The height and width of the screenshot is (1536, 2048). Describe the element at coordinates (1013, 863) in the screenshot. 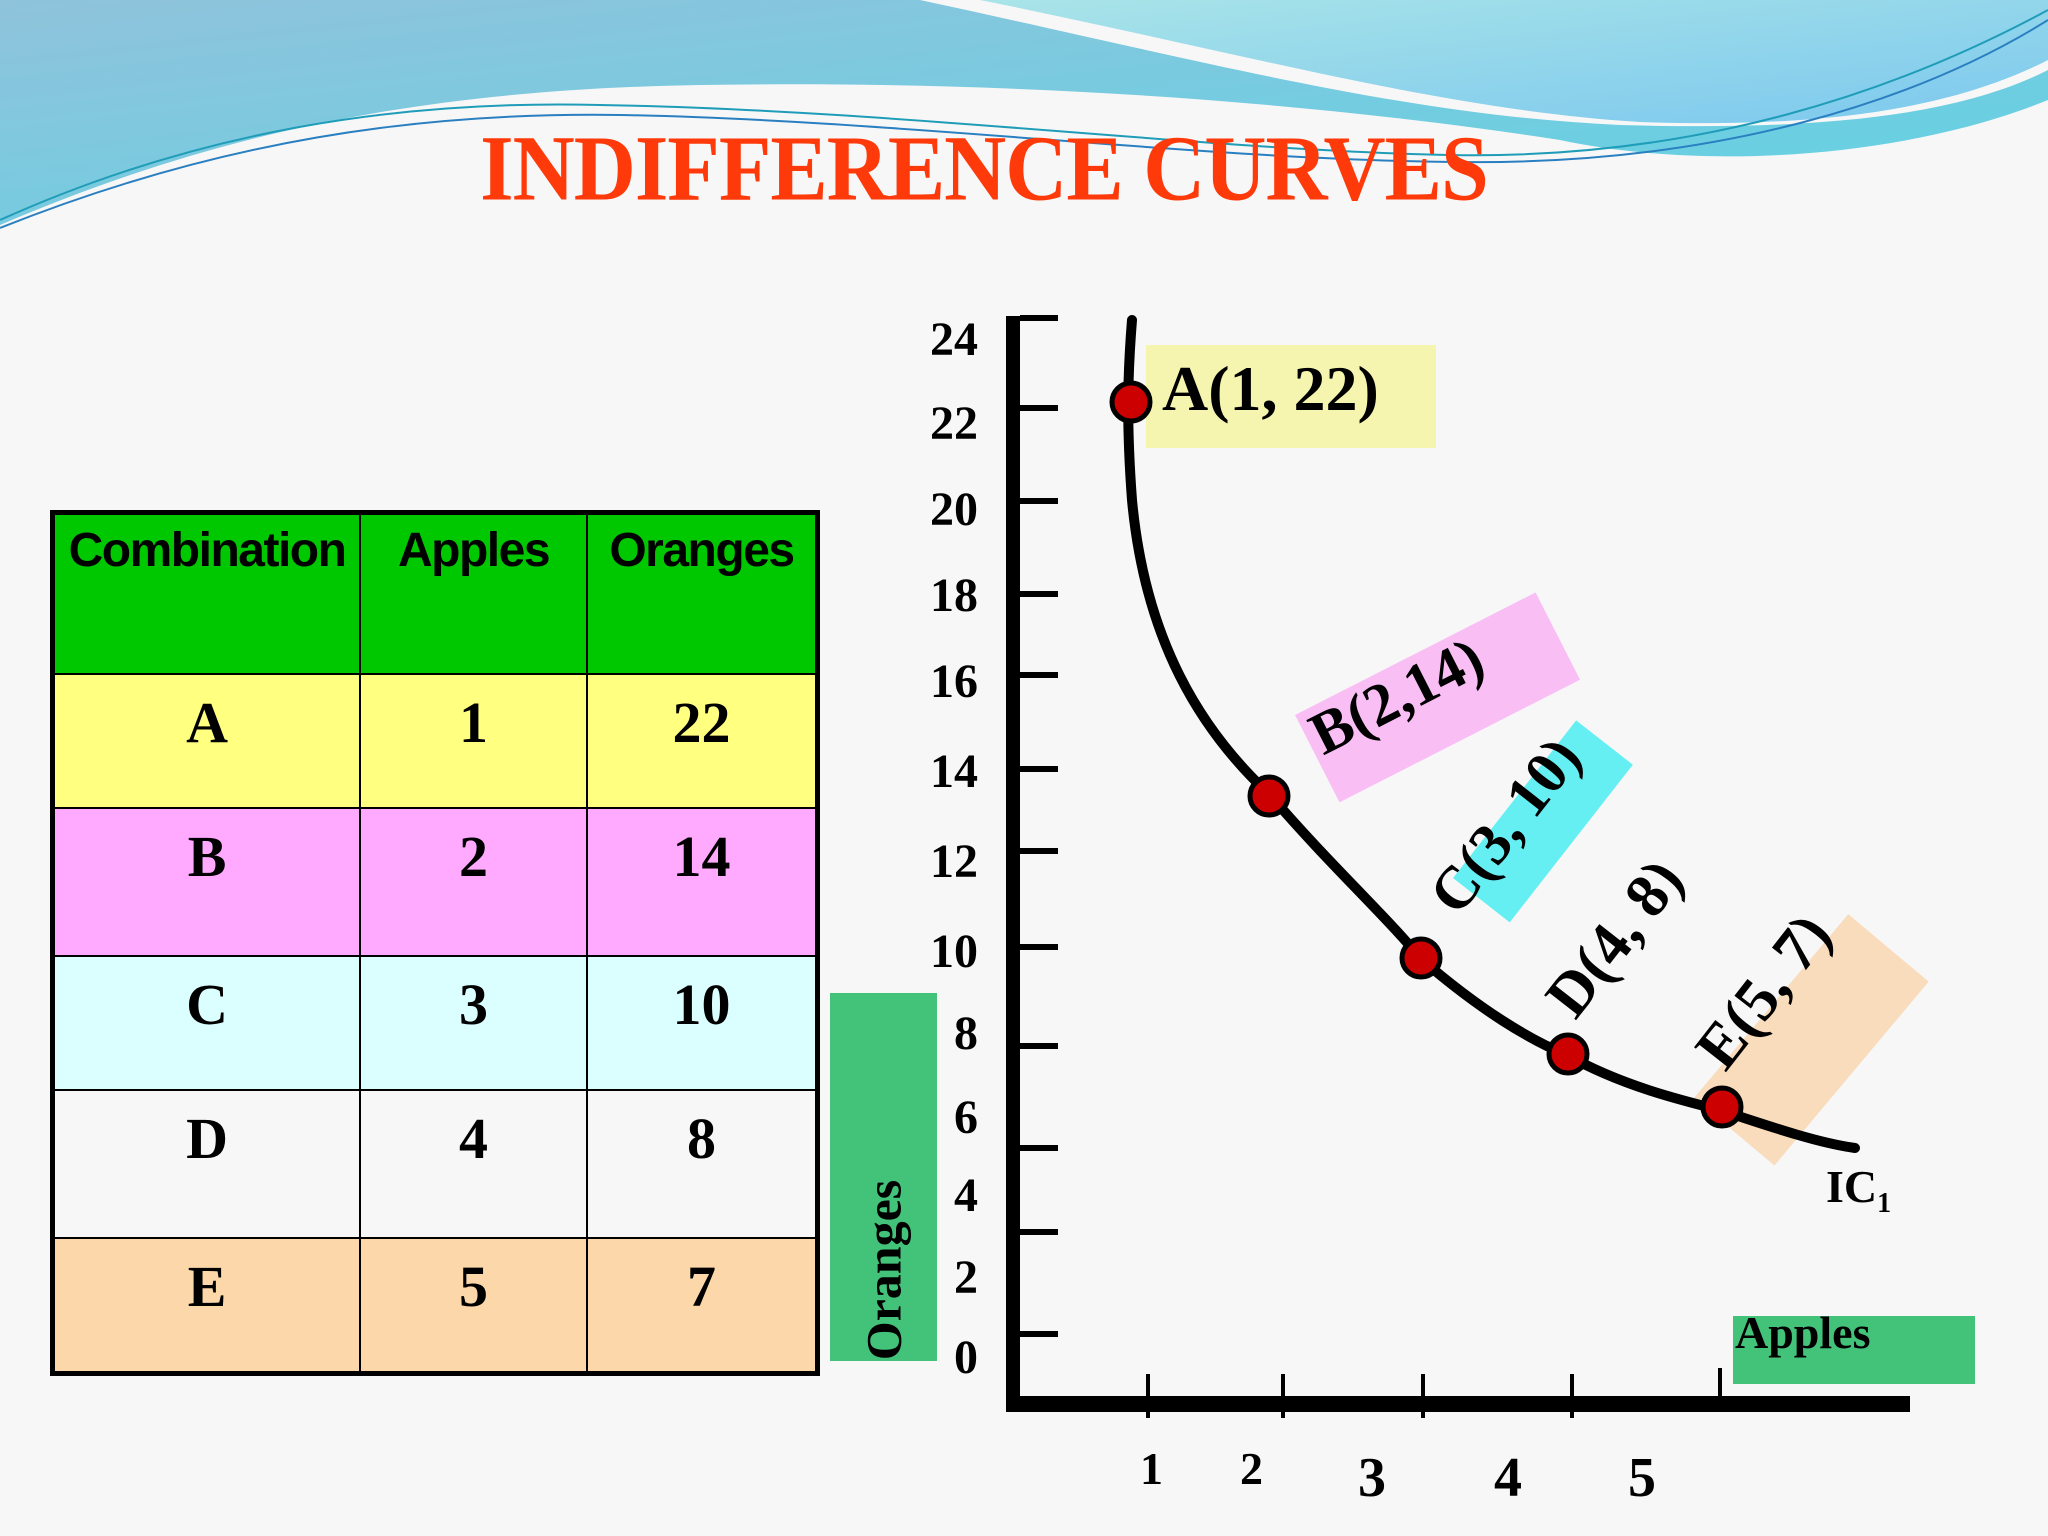

I see `y-axis-line` at that location.